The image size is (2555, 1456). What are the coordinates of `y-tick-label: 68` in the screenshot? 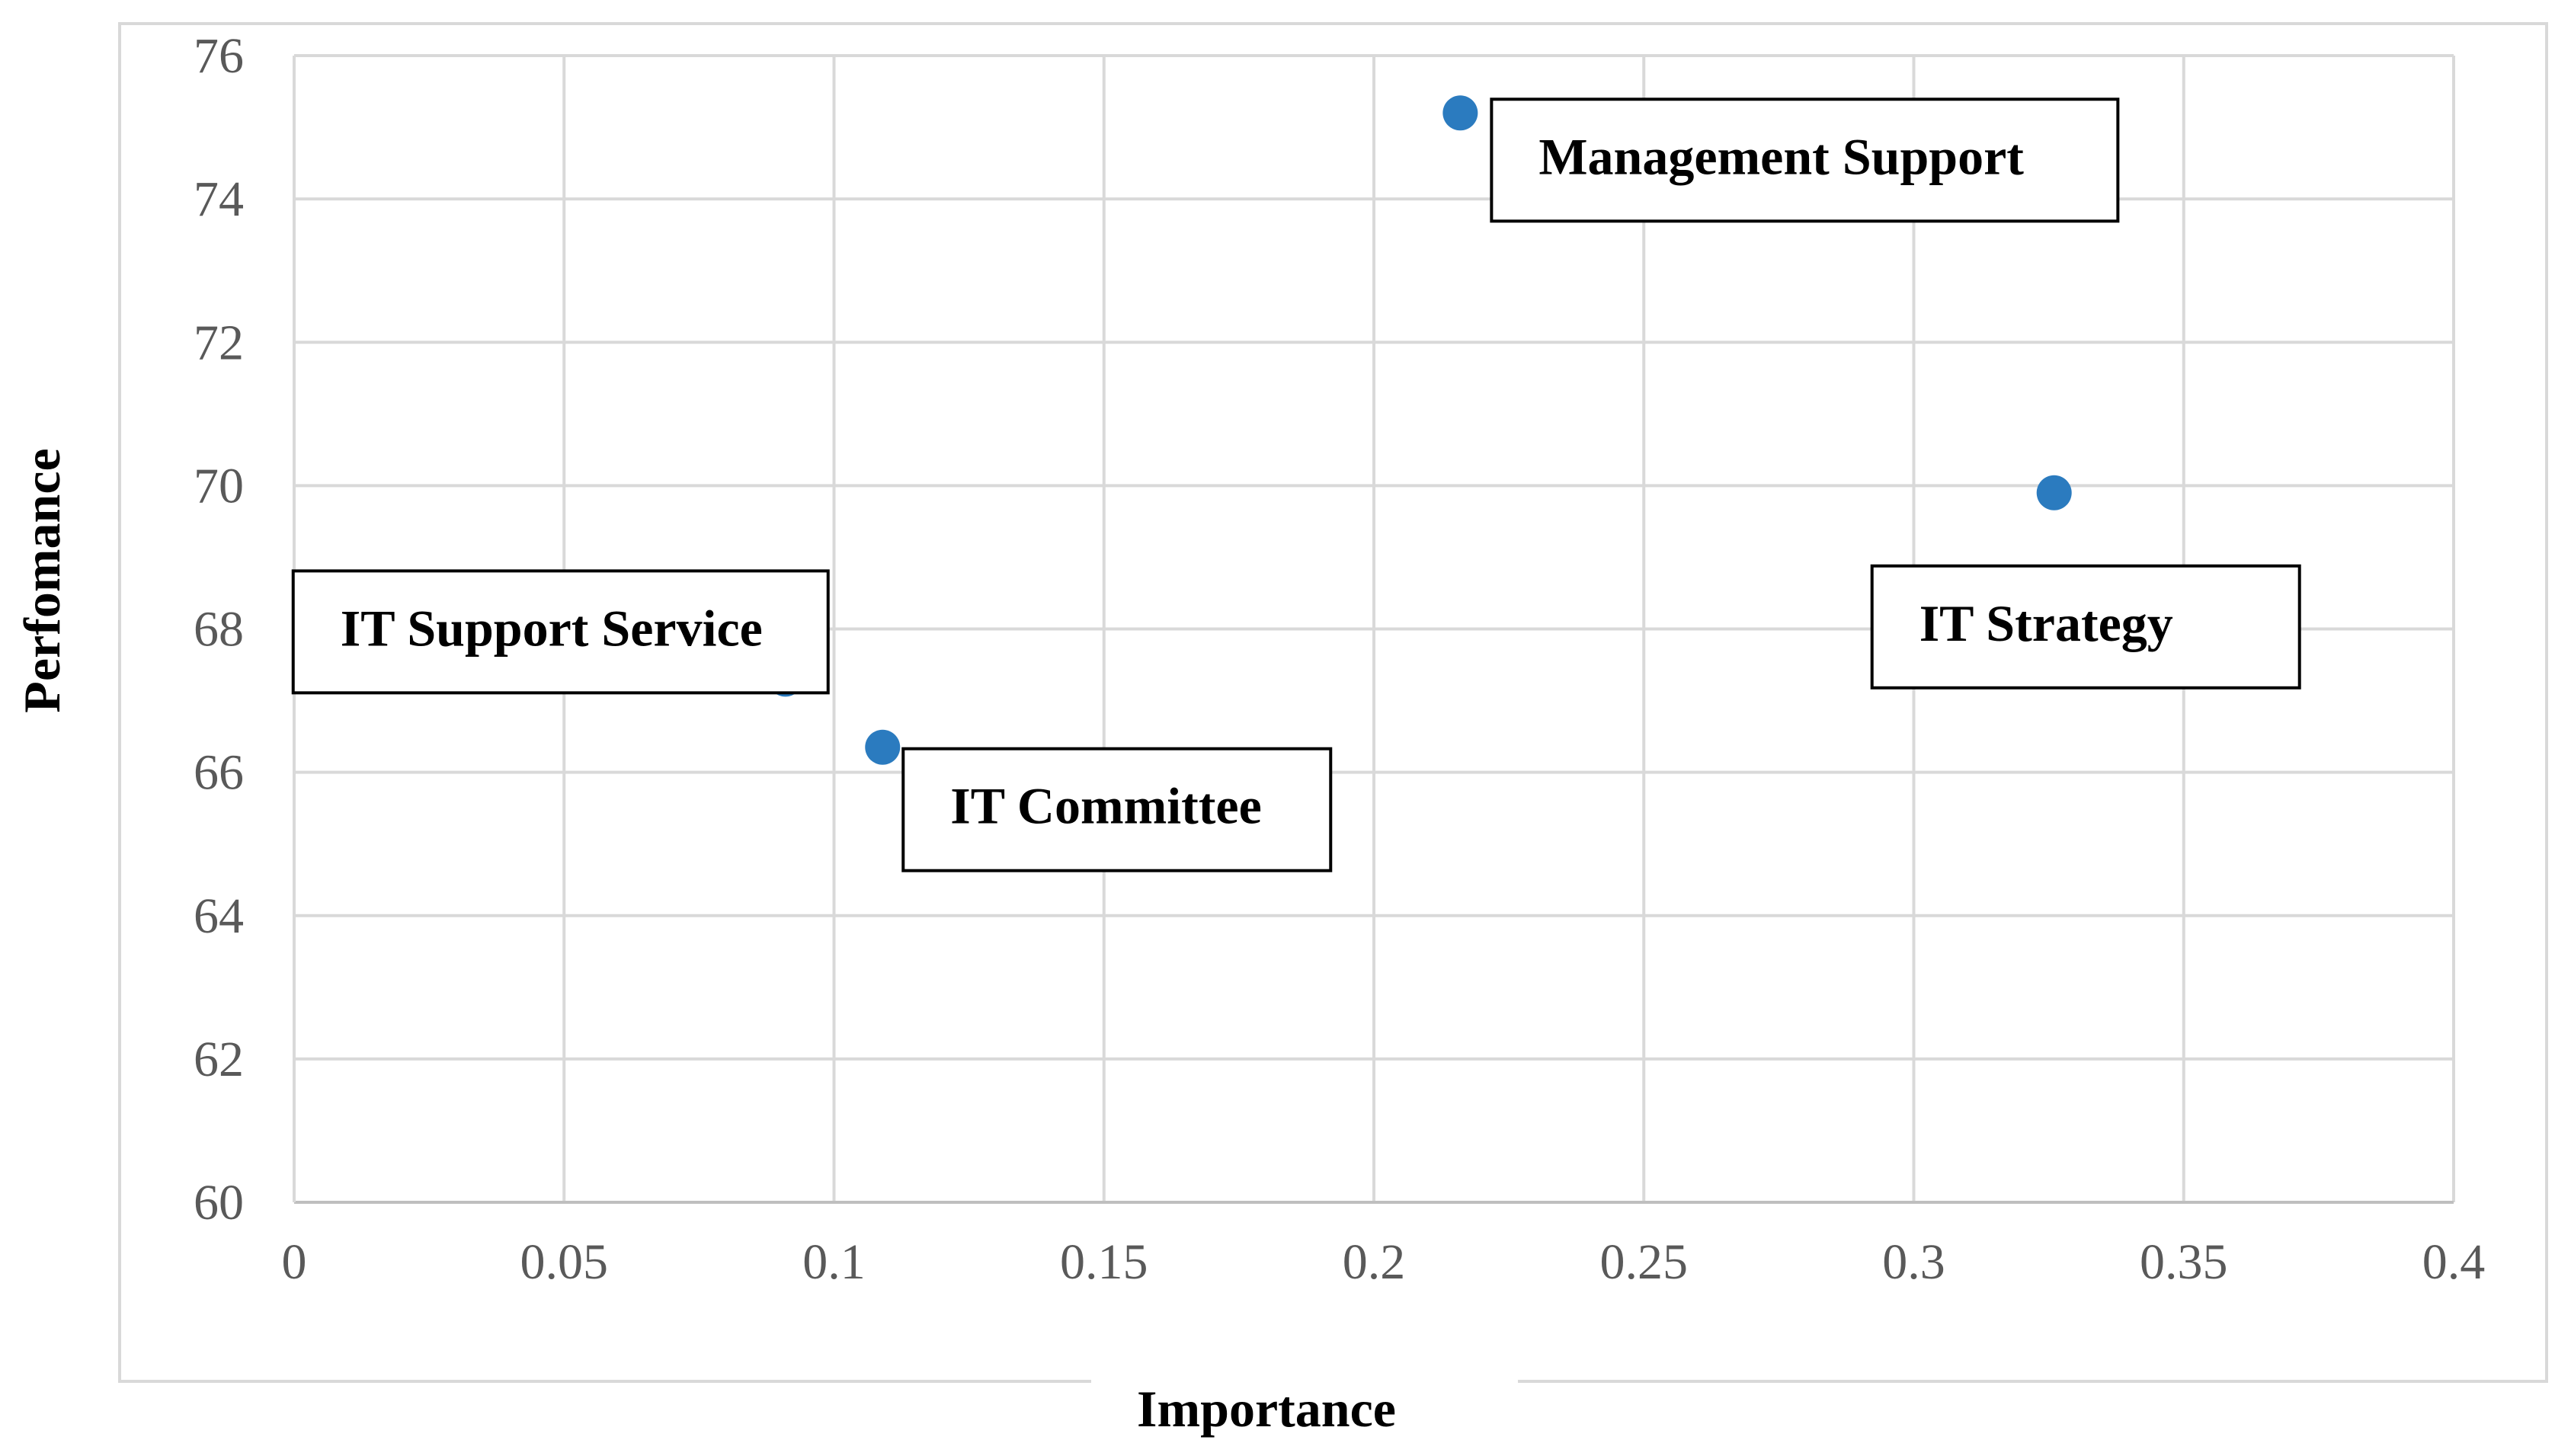 It's located at (219, 630).